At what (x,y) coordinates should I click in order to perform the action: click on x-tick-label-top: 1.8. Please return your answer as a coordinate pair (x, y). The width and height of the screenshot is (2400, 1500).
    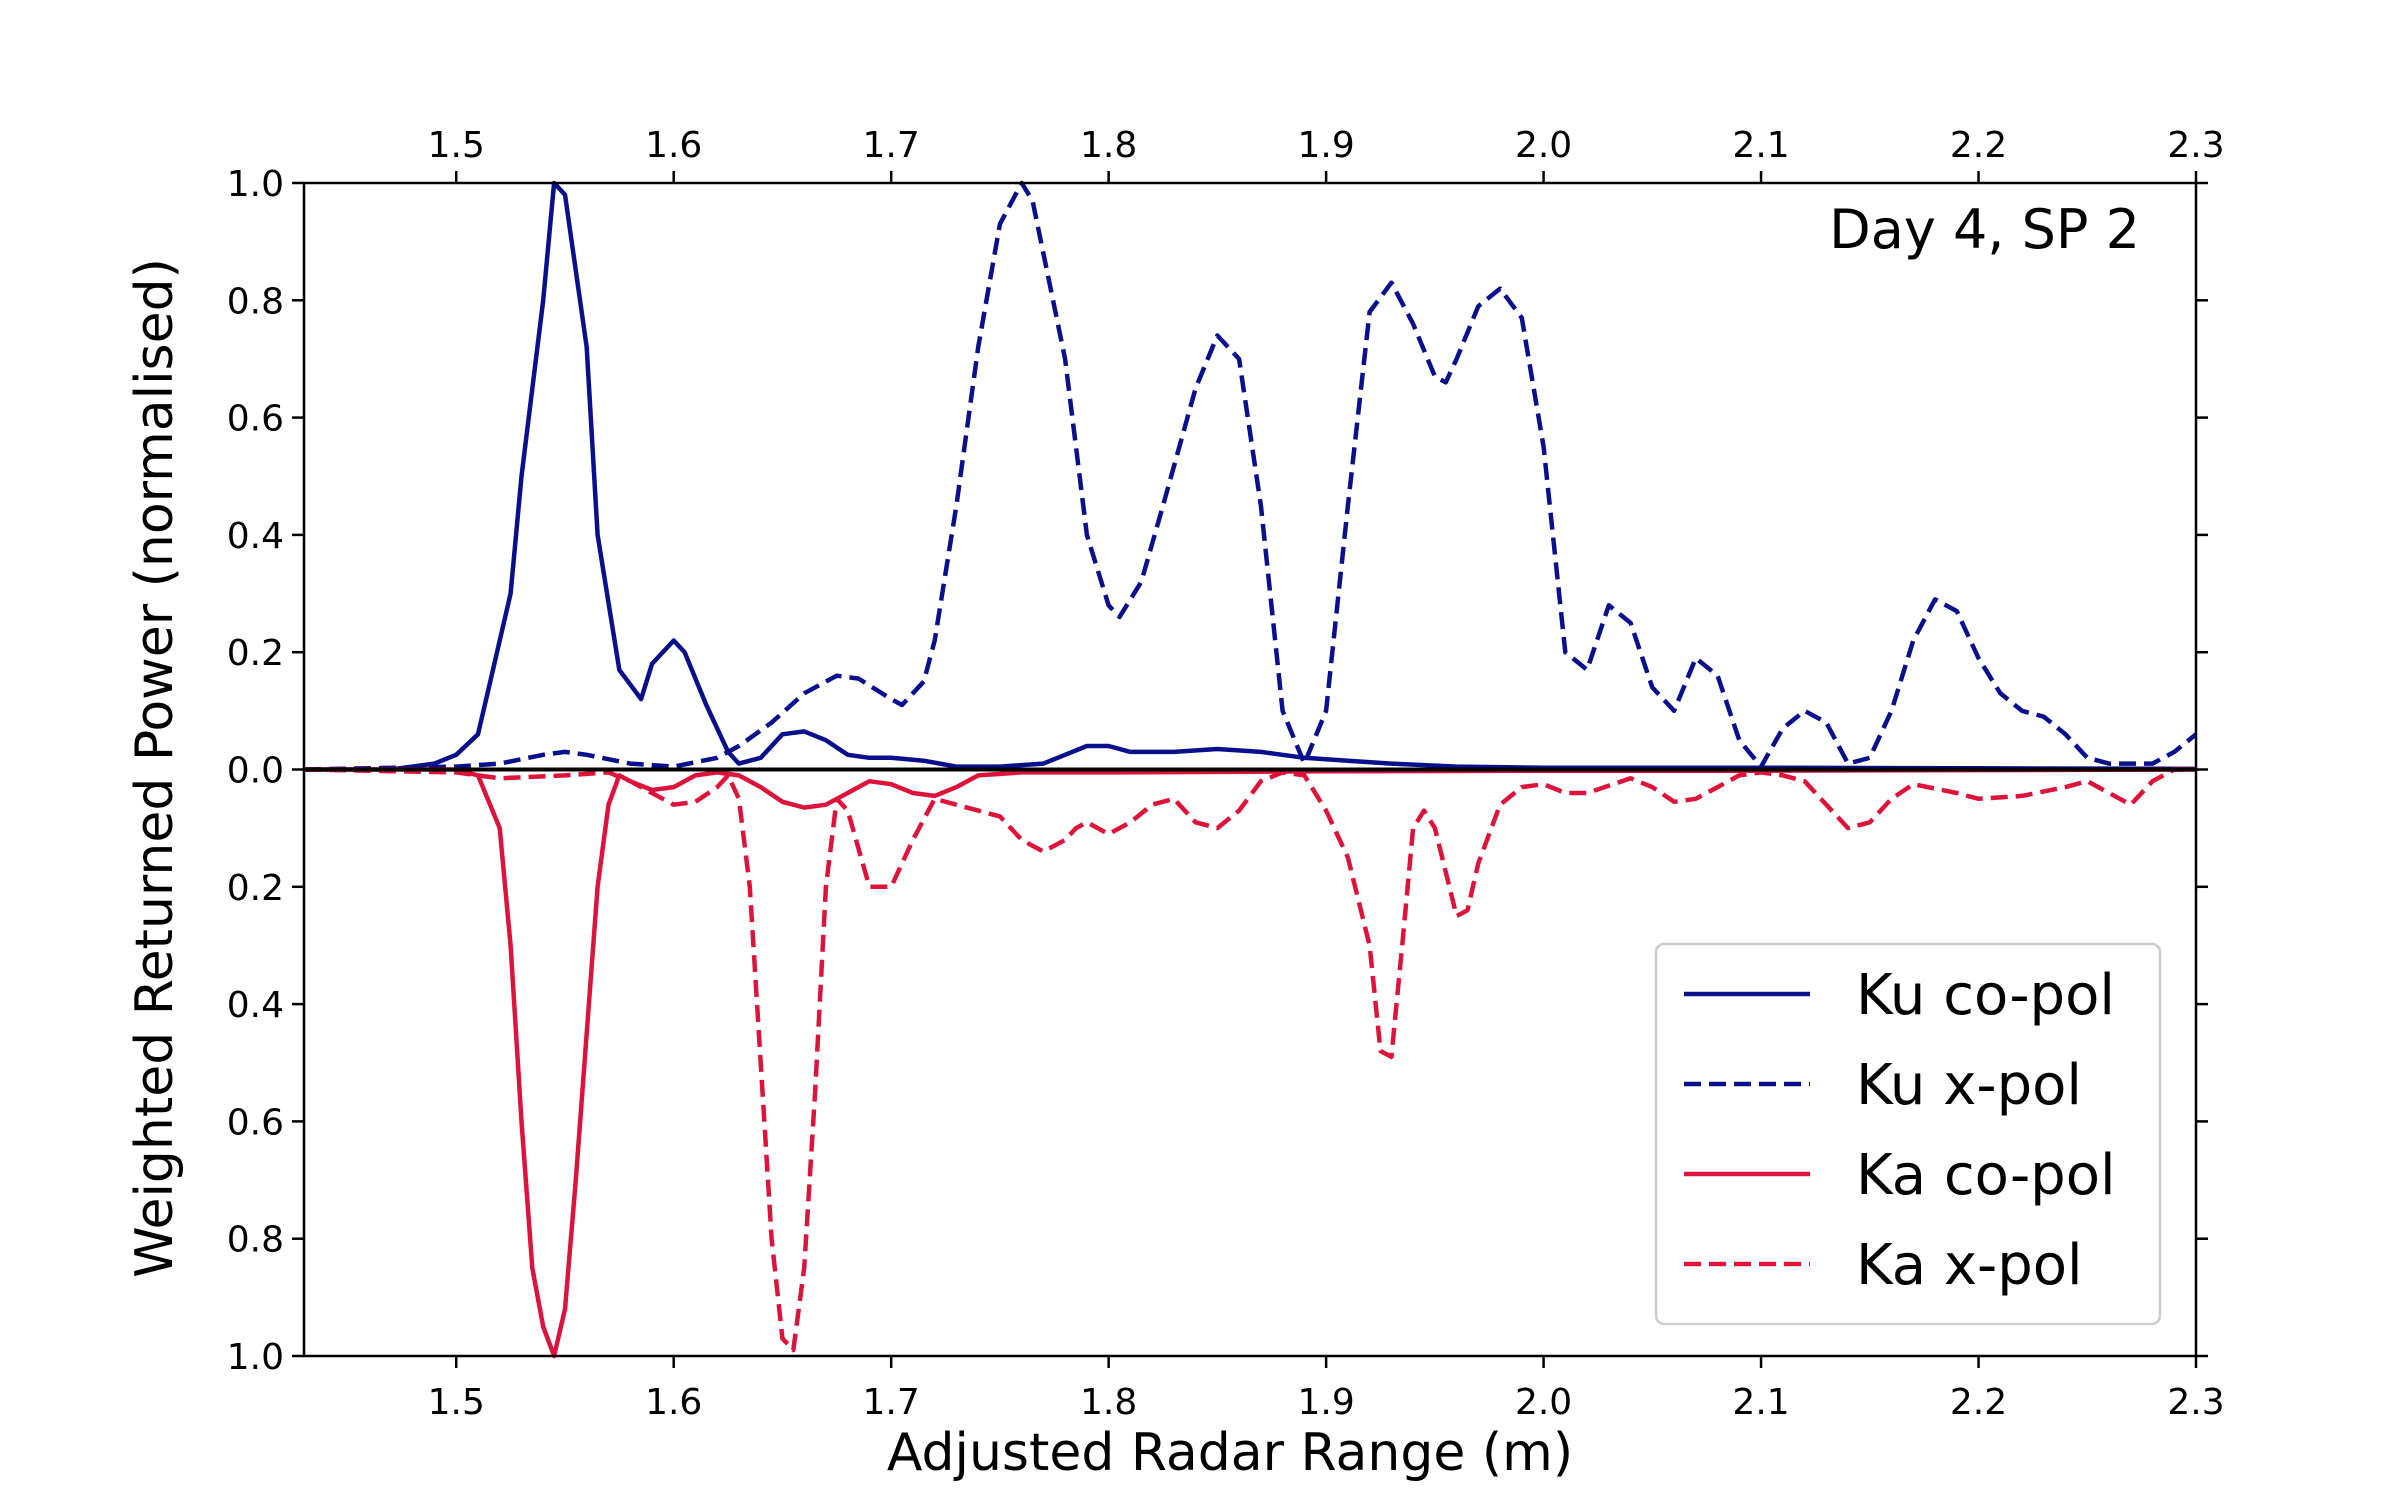
    Looking at the image, I should click on (1108, 145).